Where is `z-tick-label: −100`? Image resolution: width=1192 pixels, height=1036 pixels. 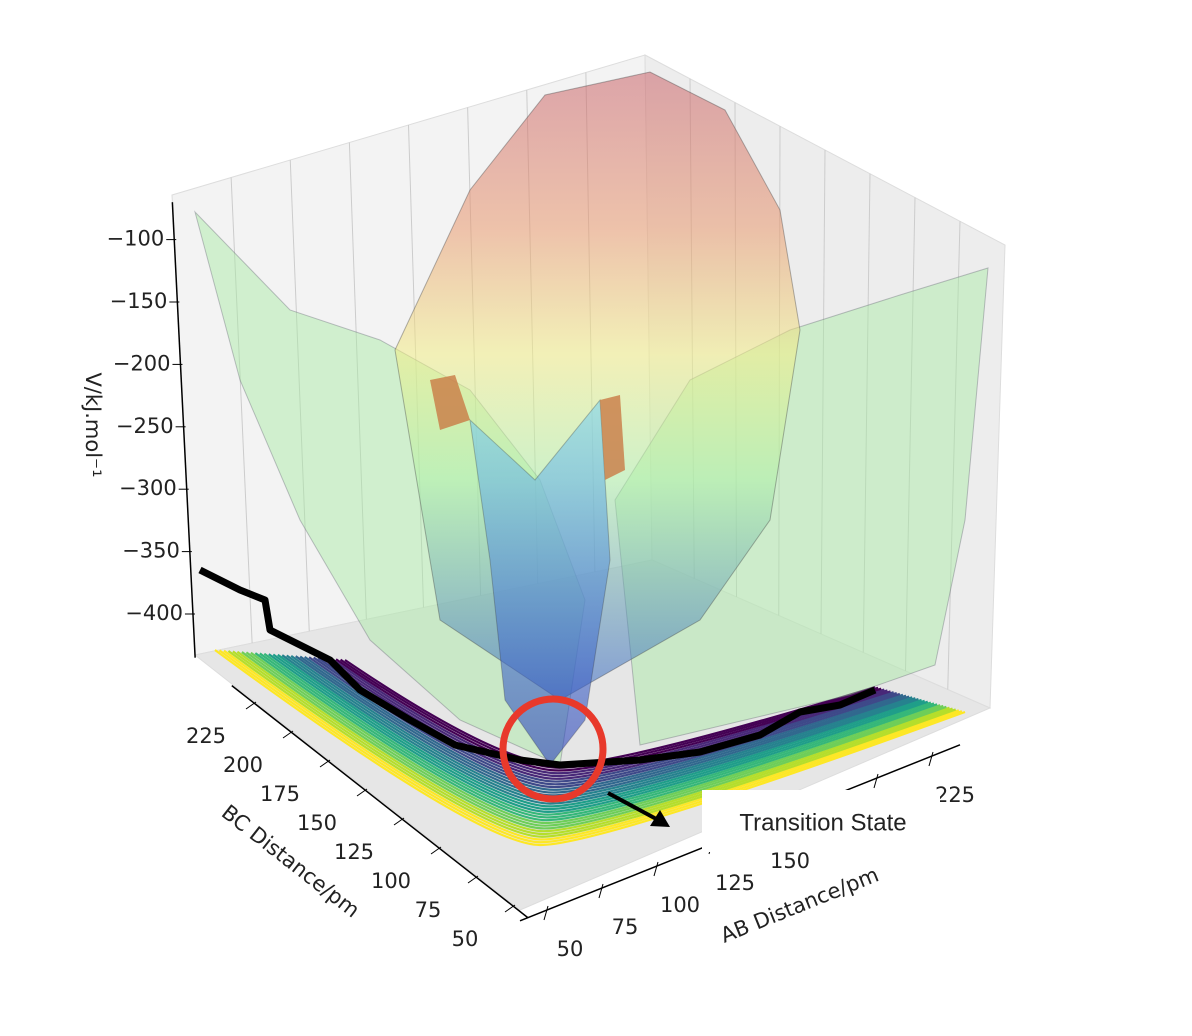
z-tick-label: −100 is located at coordinates (136, 239).